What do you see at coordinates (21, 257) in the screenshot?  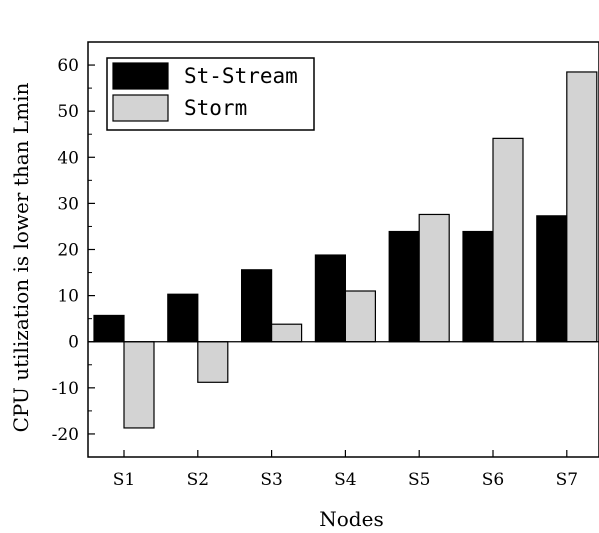 I see `y-axis-title: CPU utilization is lower than Lmin` at bounding box center [21, 257].